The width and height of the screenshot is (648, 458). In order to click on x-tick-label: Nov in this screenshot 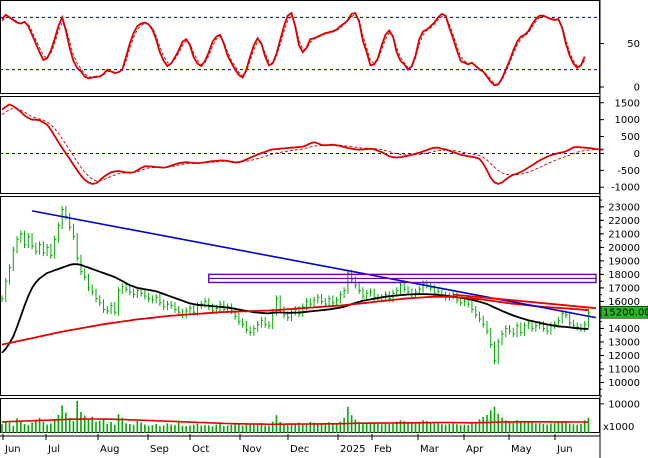, I will do `click(252, 449)`.